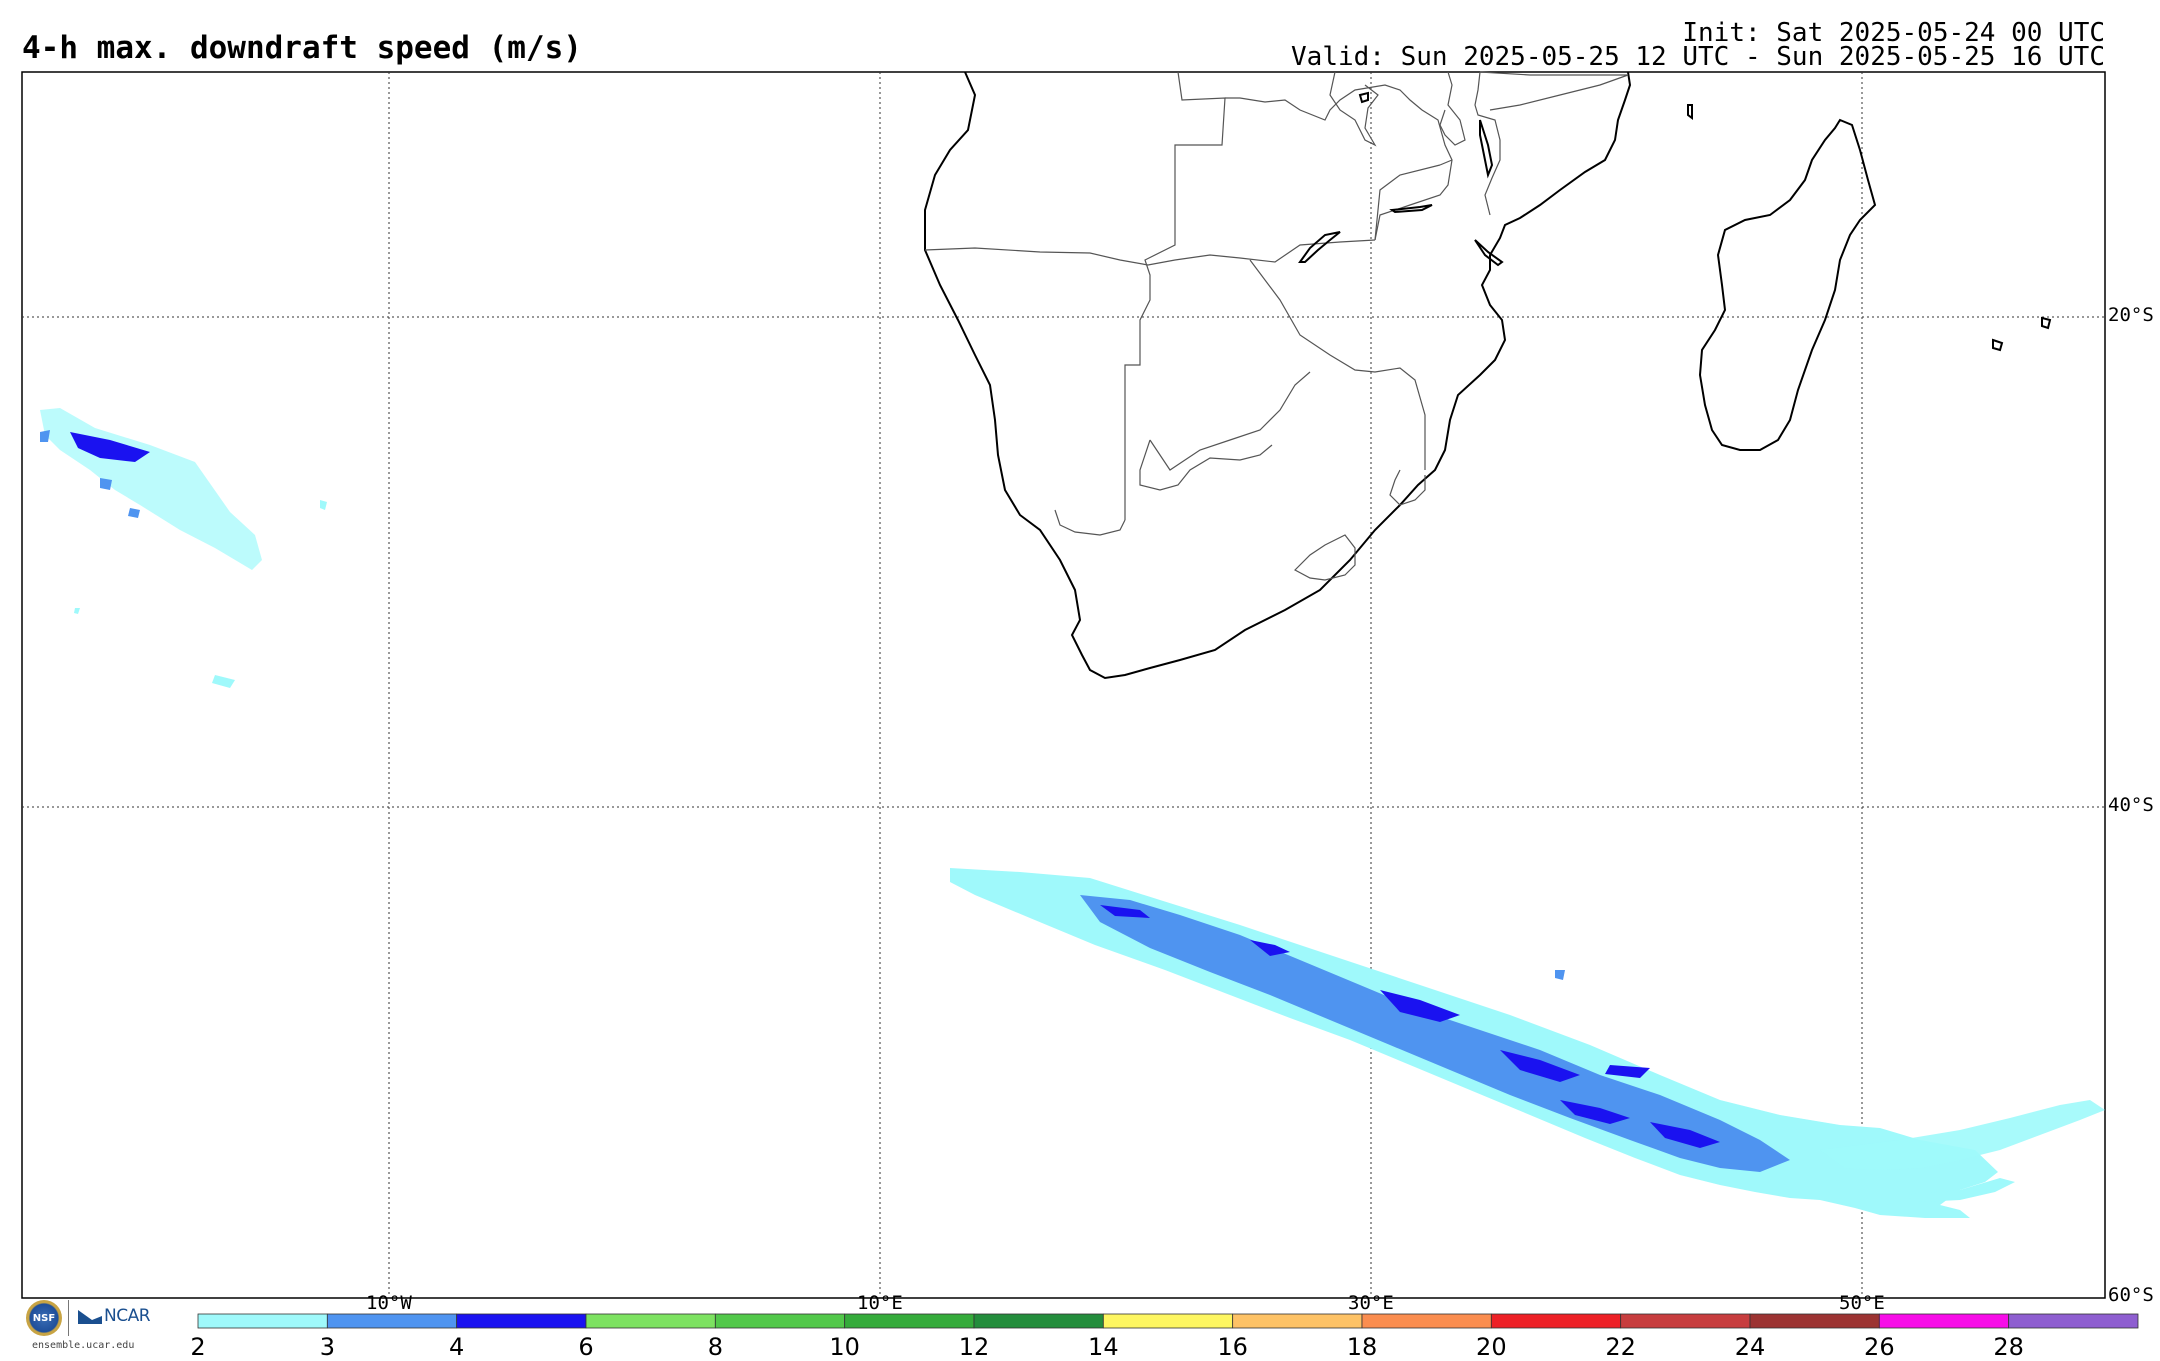 Image resolution: width=2160 pixels, height=1361 pixels. Describe the element at coordinates (327, 1347) in the screenshot. I see `colorbar-tick-label: 3` at that location.